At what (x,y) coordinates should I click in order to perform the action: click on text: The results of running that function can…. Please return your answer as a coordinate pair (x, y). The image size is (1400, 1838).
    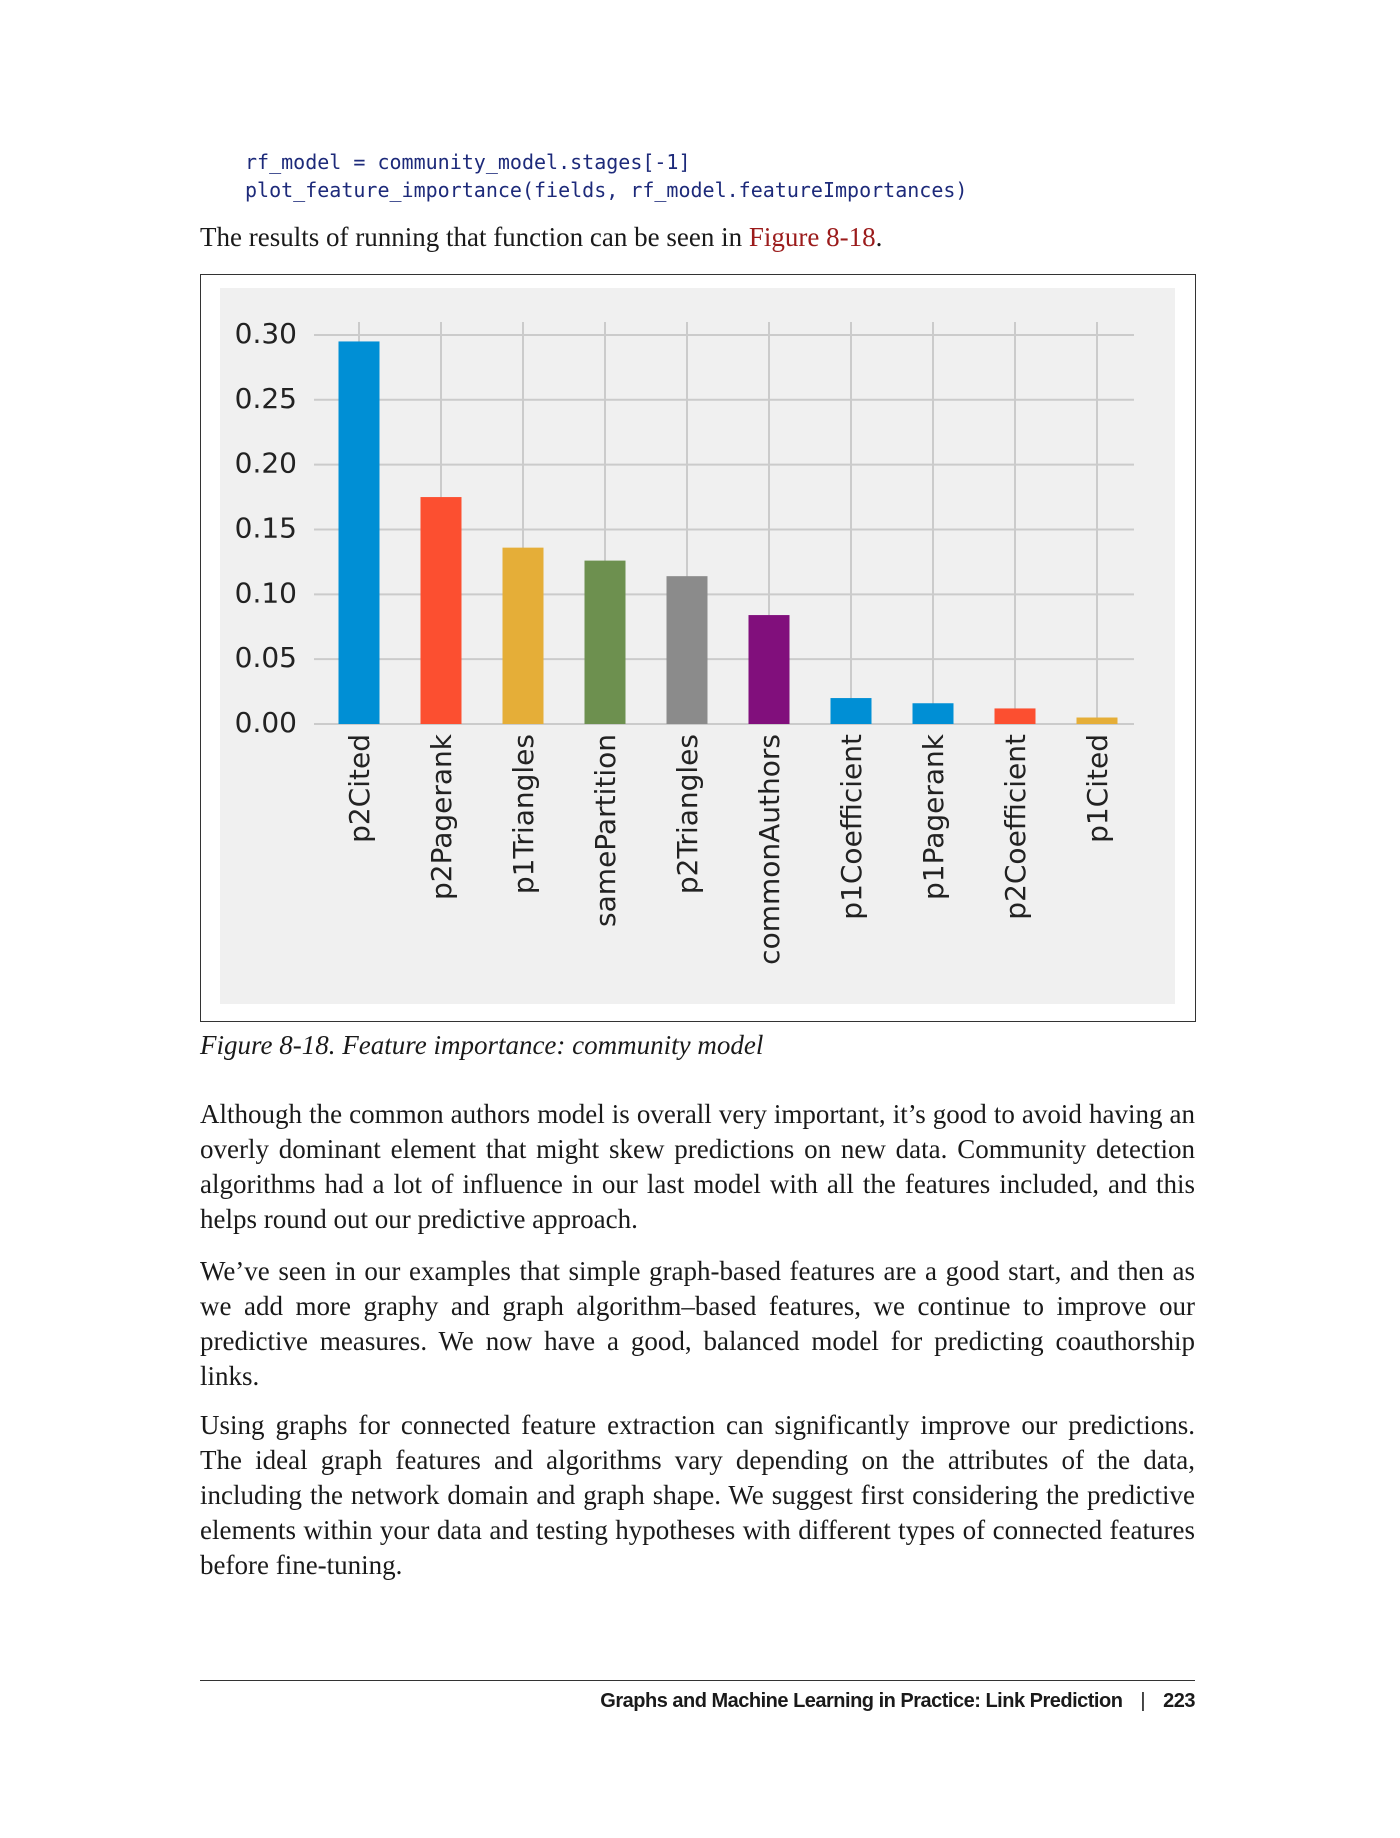
    Looking at the image, I should click on (474, 237).